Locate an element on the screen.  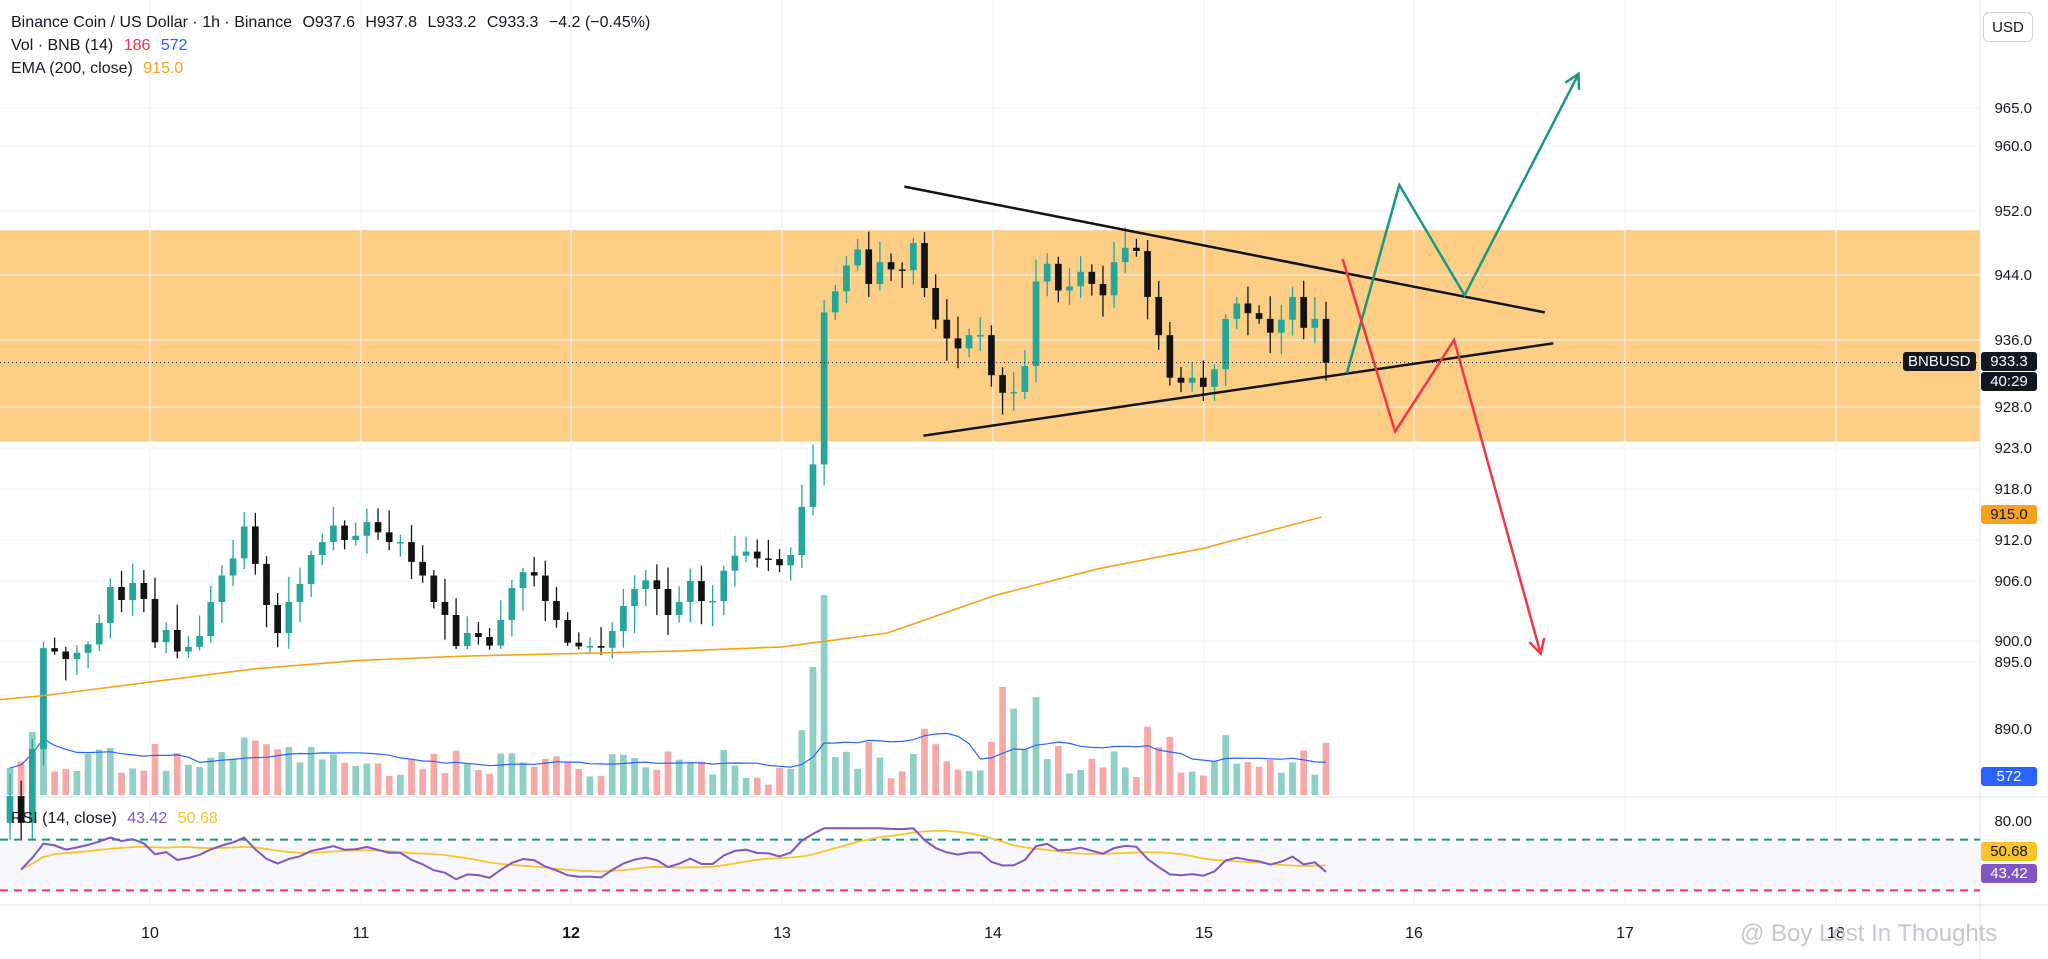
triangle-upper-line is located at coordinates (1225, 249).